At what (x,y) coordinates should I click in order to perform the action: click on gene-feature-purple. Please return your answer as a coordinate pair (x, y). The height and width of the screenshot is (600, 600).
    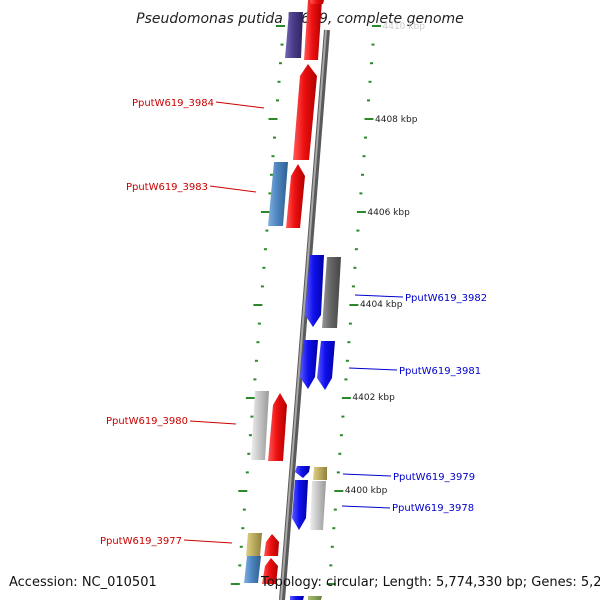
    Looking at the image, I should click on (294, 35).